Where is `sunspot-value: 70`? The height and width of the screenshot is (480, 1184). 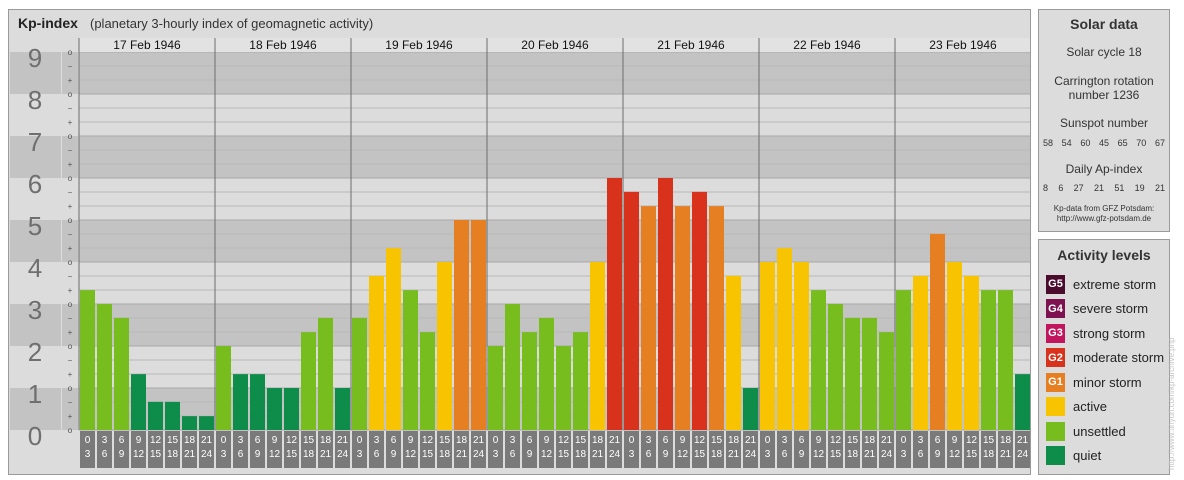 sunspot-value: 70 is located at coordinates (1141, 143).